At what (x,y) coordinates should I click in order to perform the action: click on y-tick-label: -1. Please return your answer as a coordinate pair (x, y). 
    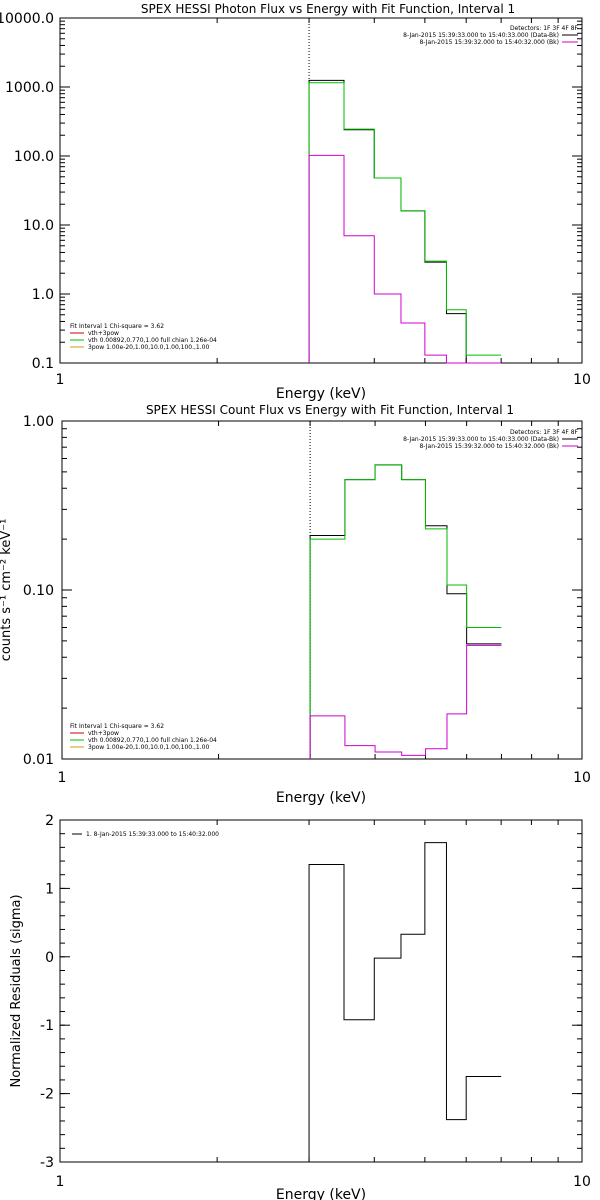
    Looking at the image, I should click on (47, 1026).